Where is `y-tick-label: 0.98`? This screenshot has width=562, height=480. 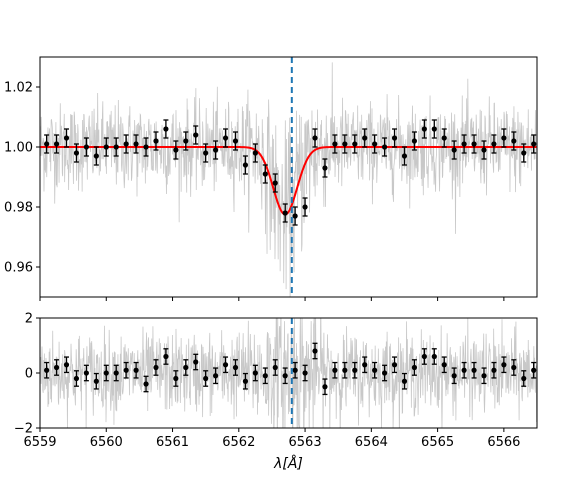 y-tick-label: 0.98 is located at coordinates (18, 208).